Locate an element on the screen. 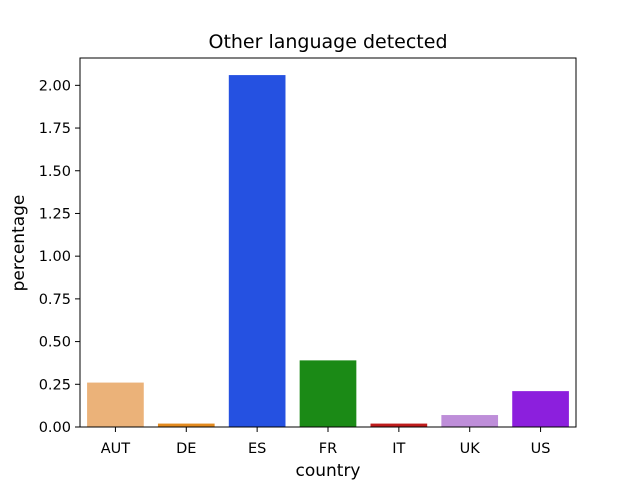 The image size is (640, 480). bar-fr is located at coordinates (328, 393).